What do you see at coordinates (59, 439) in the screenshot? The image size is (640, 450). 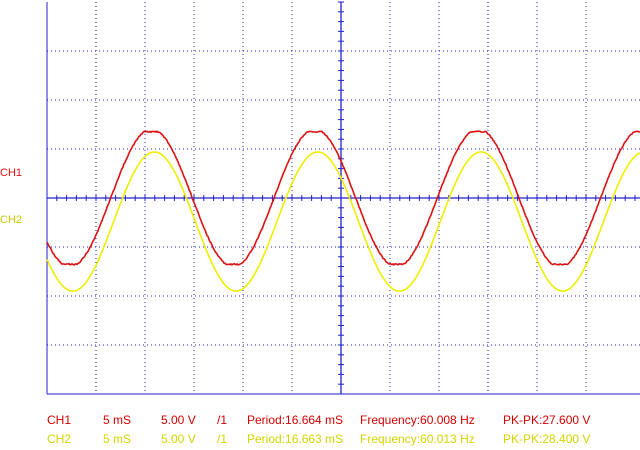 I see `channel-name: CH2` at bounding box center [59, 439].